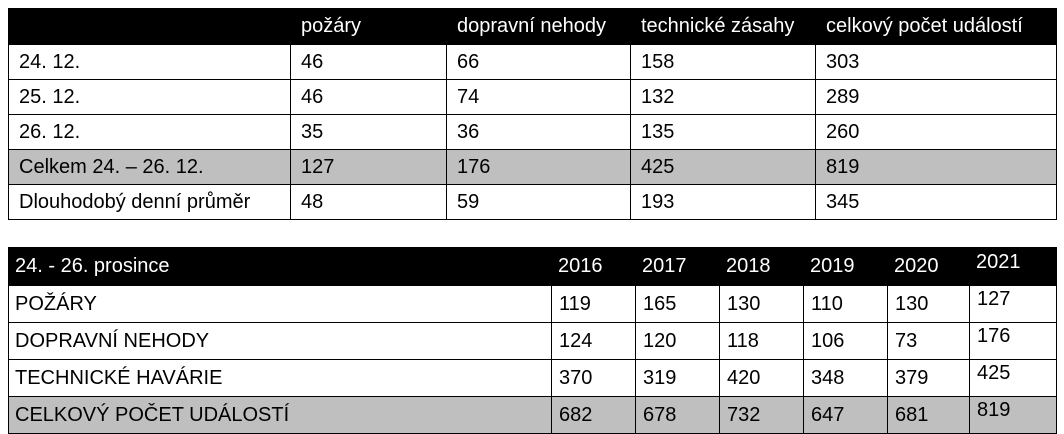 Image resolution: width=1064 pixels, height=434 pixels. What do you see at coordinates (761, 415) in the screenshot?
I see `table-cell: 732` at bounding box center [761, 415].